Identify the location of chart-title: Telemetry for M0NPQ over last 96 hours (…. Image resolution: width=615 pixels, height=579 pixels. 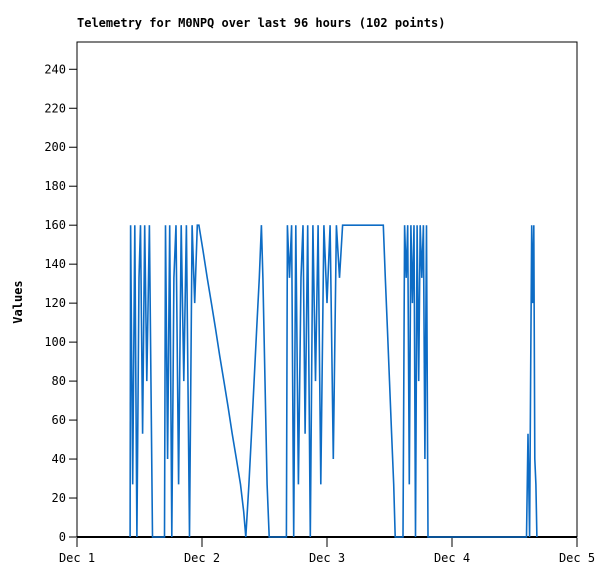
(261, 23).